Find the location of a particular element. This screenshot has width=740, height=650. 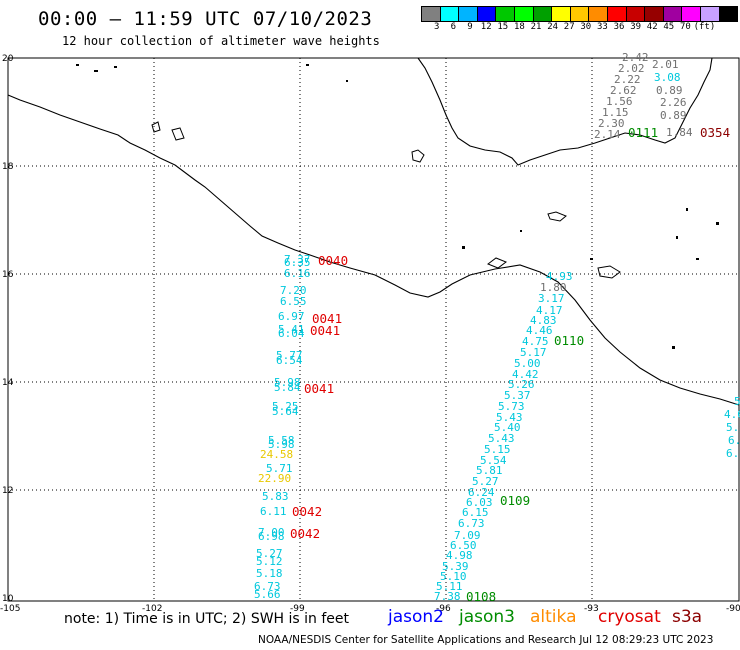

wave-height-label: 1.15 is located at coordinates (615, 112).